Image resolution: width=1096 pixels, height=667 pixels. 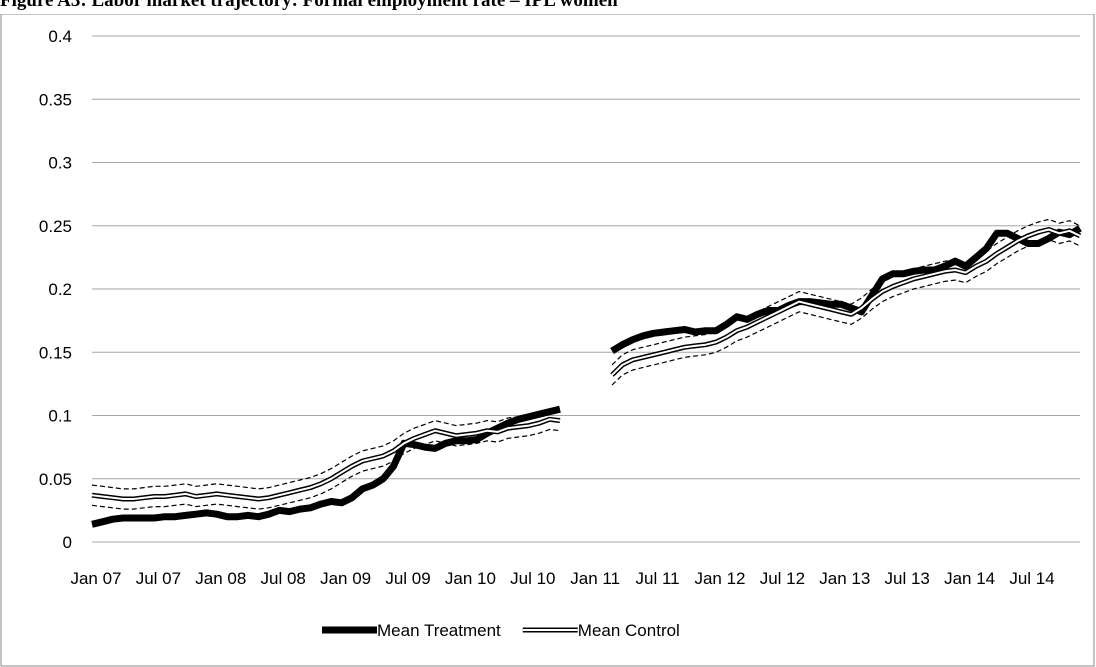 I want to click on legend-label: Mean Treatment, so click(x=439, y=630).